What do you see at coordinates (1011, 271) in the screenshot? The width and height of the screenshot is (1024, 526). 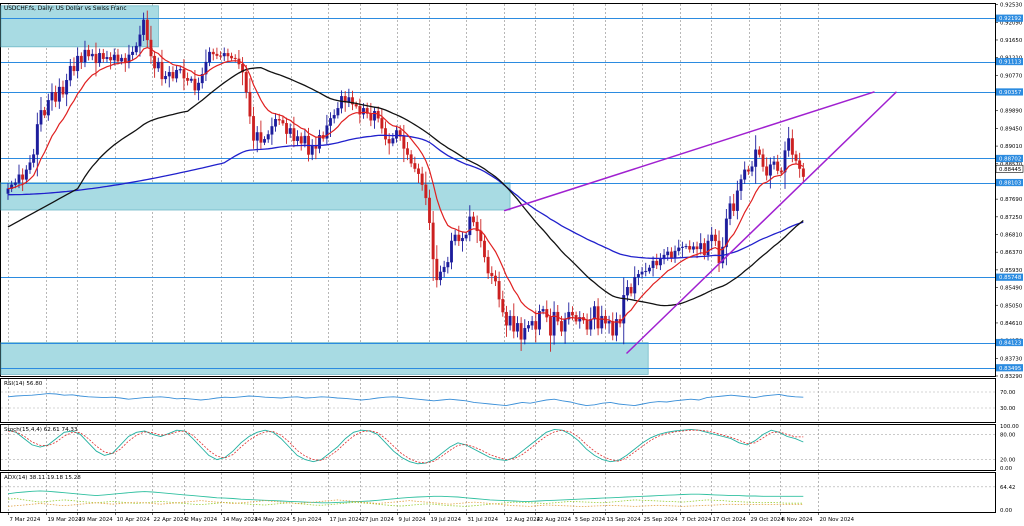 I see `y-tick-label: 0.85930` at bounding box center [1011, 271].